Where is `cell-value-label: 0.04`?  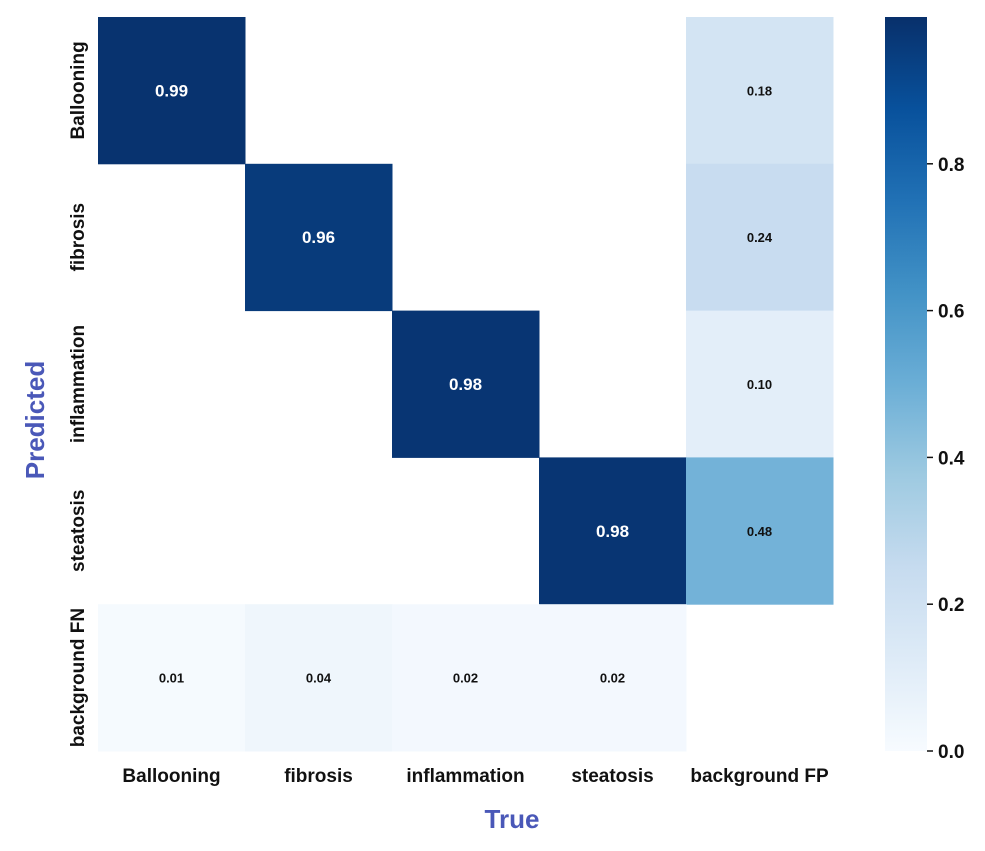 cell-value-label: 0.04 is located at coordinates (319, 678).